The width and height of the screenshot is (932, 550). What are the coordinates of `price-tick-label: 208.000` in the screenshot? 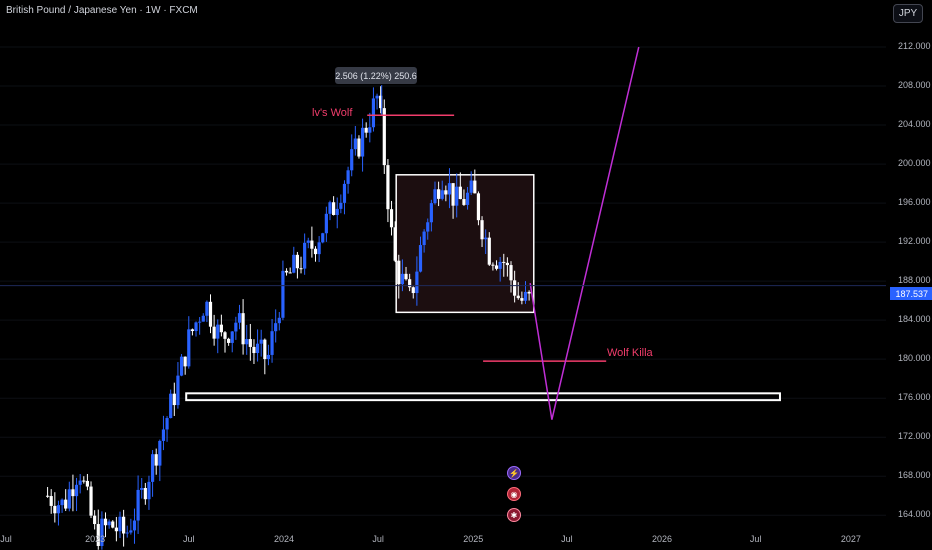 It's located at (914, 85).